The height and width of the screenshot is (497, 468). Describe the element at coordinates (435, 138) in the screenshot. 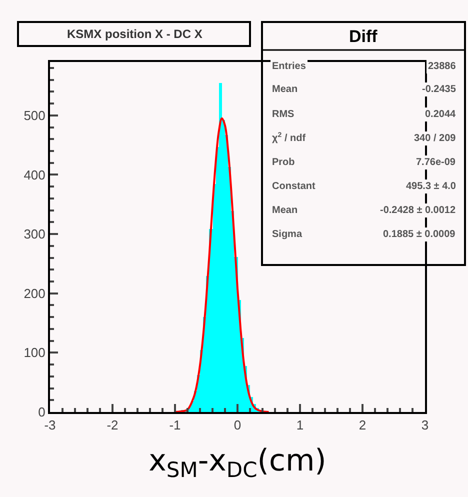

I see `annotation: 340 / 209` at that location.